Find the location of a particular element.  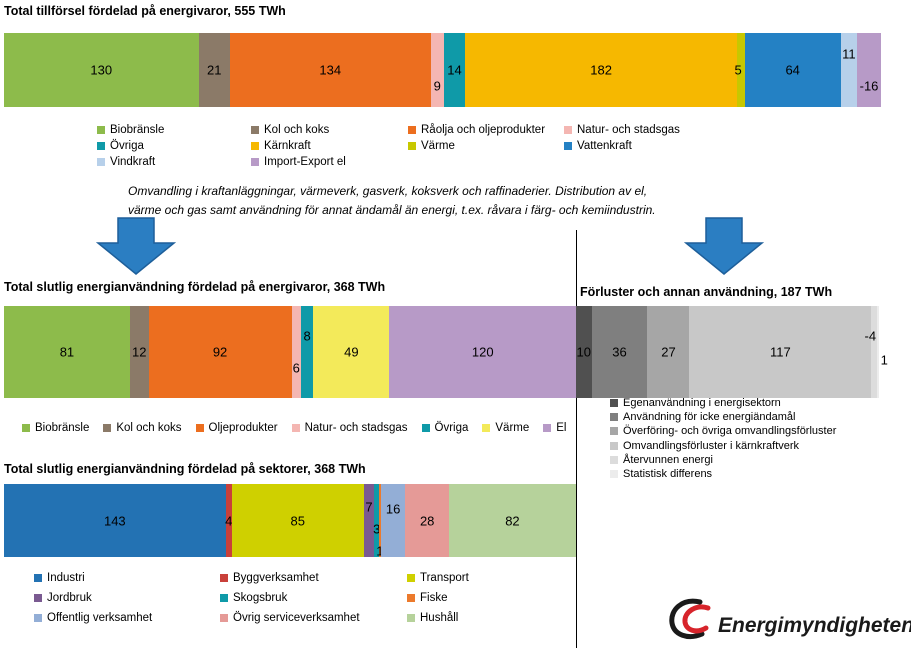

losses-legend-item: Omvandlingsförluster i kärnkraftverk is located at coordinates (704, 446).